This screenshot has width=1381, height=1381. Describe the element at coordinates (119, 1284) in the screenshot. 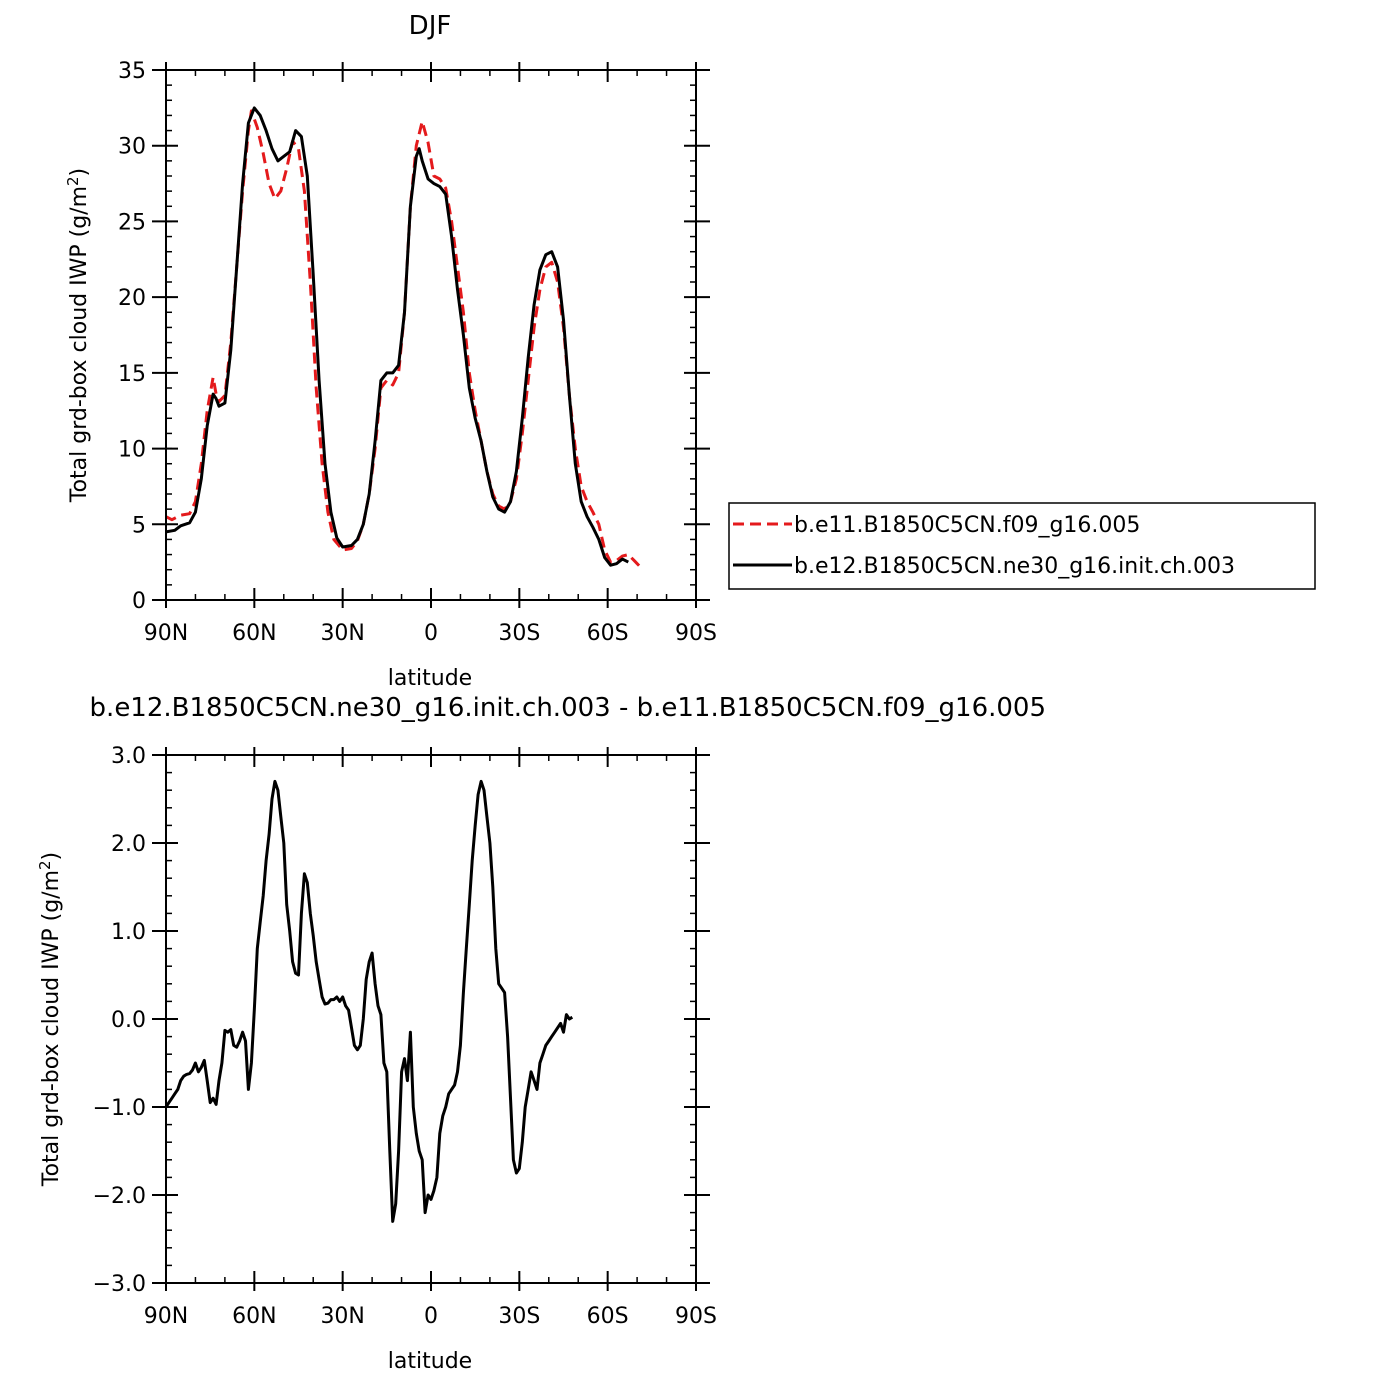

I see `bottom-y-tick-label: −3.0` at that location.